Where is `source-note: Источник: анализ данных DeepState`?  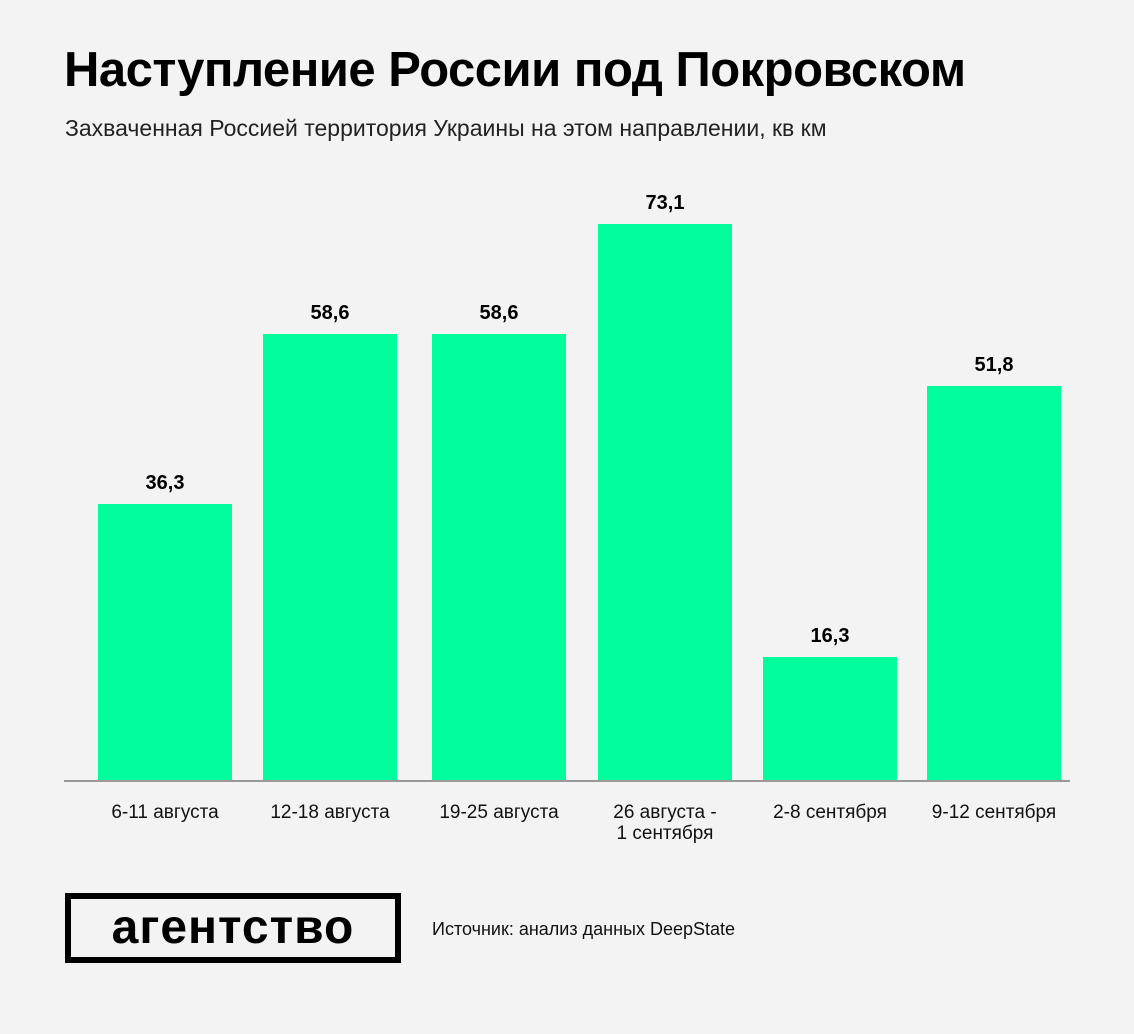 source-note: Источник: анализ данных DeepState is located at coordinates (584, 929).